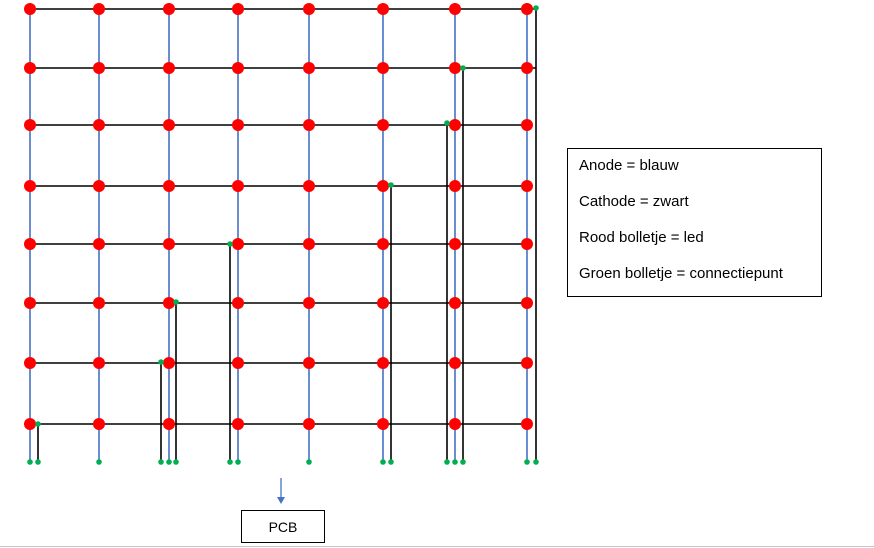 Image resolution: width=874 pixels, height=548 pixels. I want to click on pcb-box: PCB, so click(283, 526).